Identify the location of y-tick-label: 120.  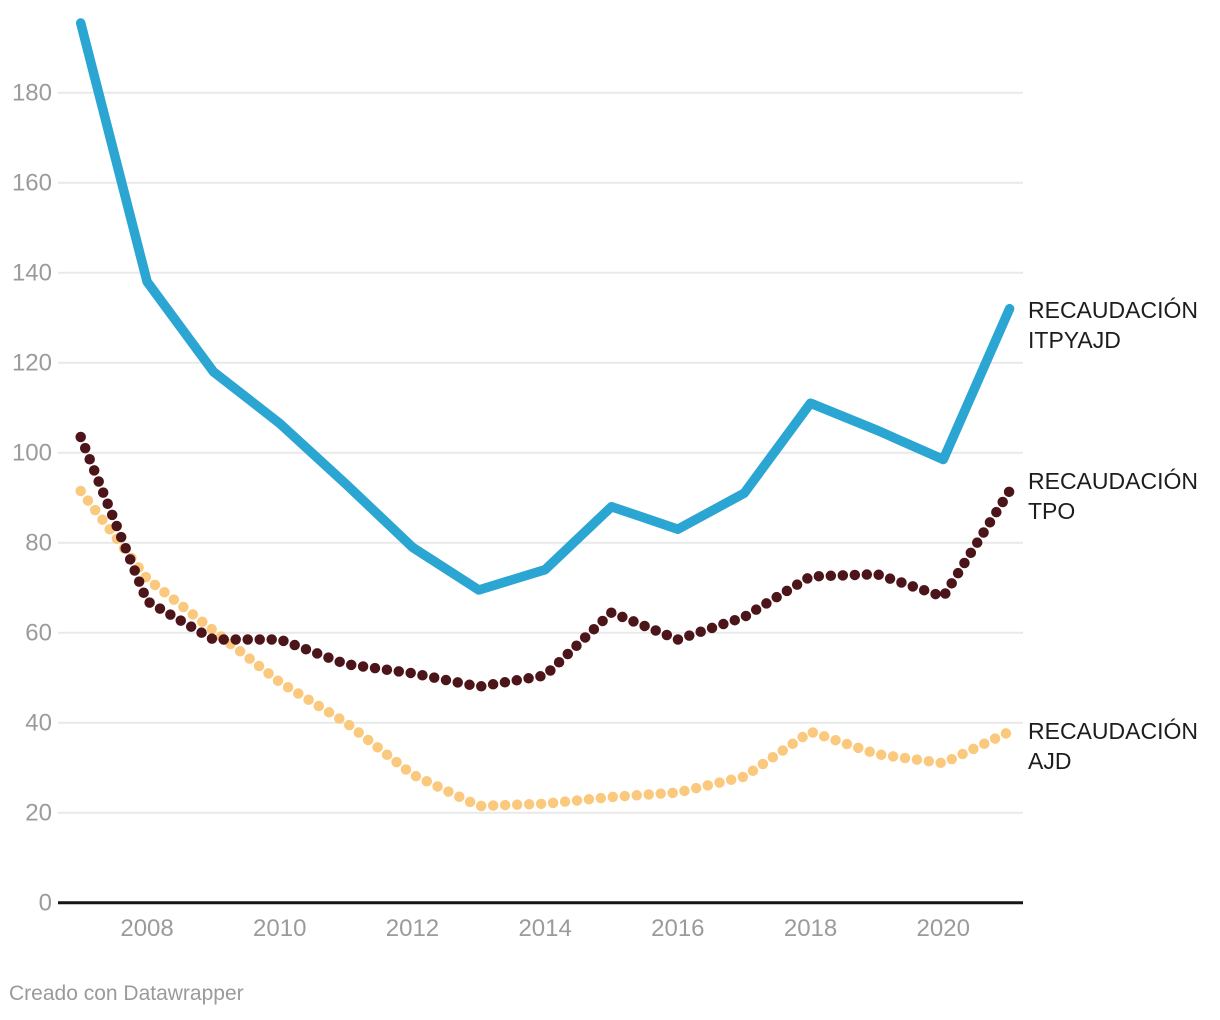
(32, 363).